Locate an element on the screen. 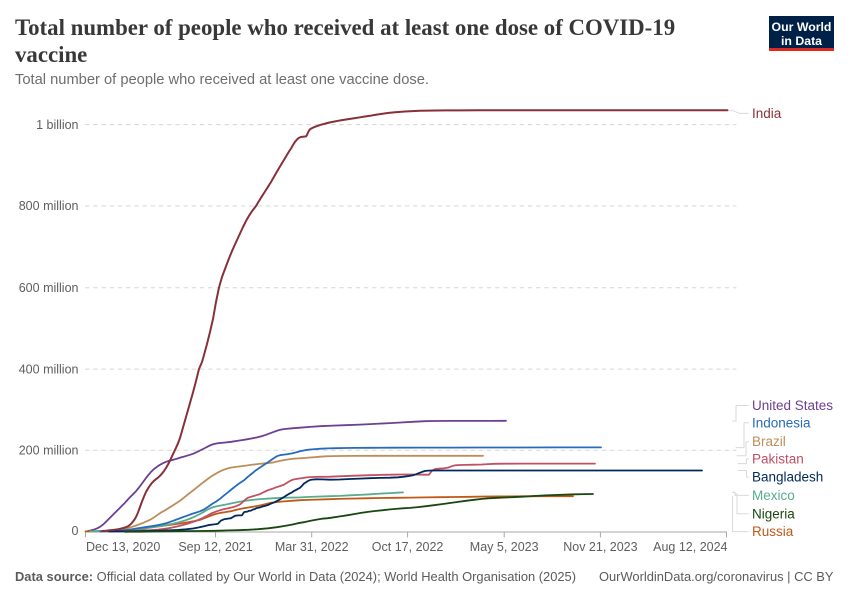  svg-text: May 5, 2023 is located at coordinates (504, 547).